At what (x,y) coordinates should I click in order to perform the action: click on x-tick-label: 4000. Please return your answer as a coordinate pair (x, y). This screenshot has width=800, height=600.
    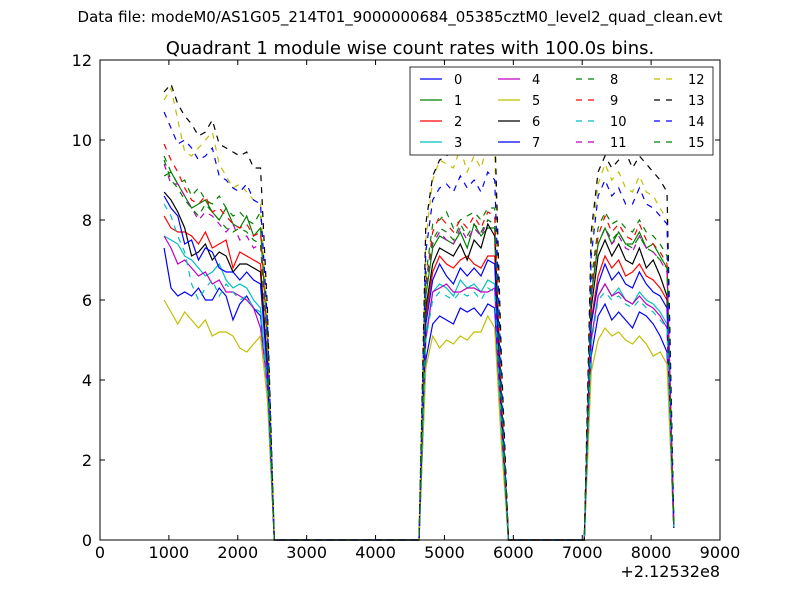
    Looking at the image, I should click on (375, 552).